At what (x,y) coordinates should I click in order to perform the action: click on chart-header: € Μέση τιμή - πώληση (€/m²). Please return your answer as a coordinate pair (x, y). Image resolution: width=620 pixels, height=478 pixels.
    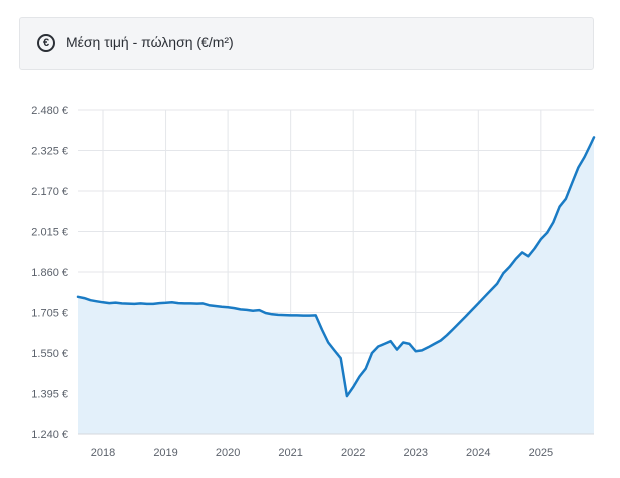
    Looking at the image, I should click on (306, 43).